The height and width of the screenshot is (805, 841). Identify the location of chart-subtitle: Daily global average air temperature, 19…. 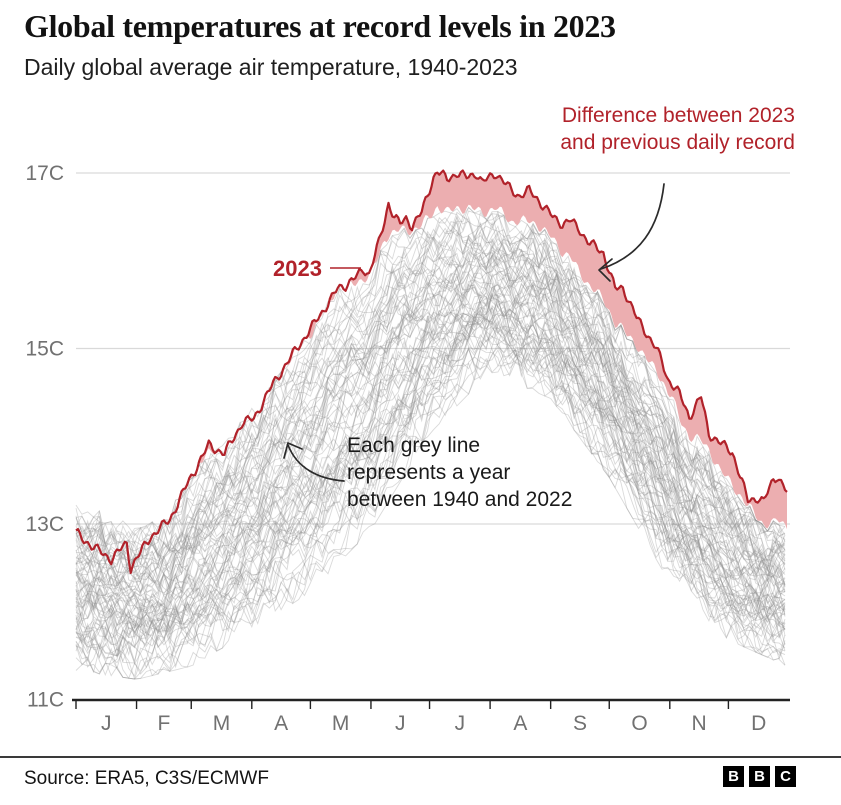
(271, 67).